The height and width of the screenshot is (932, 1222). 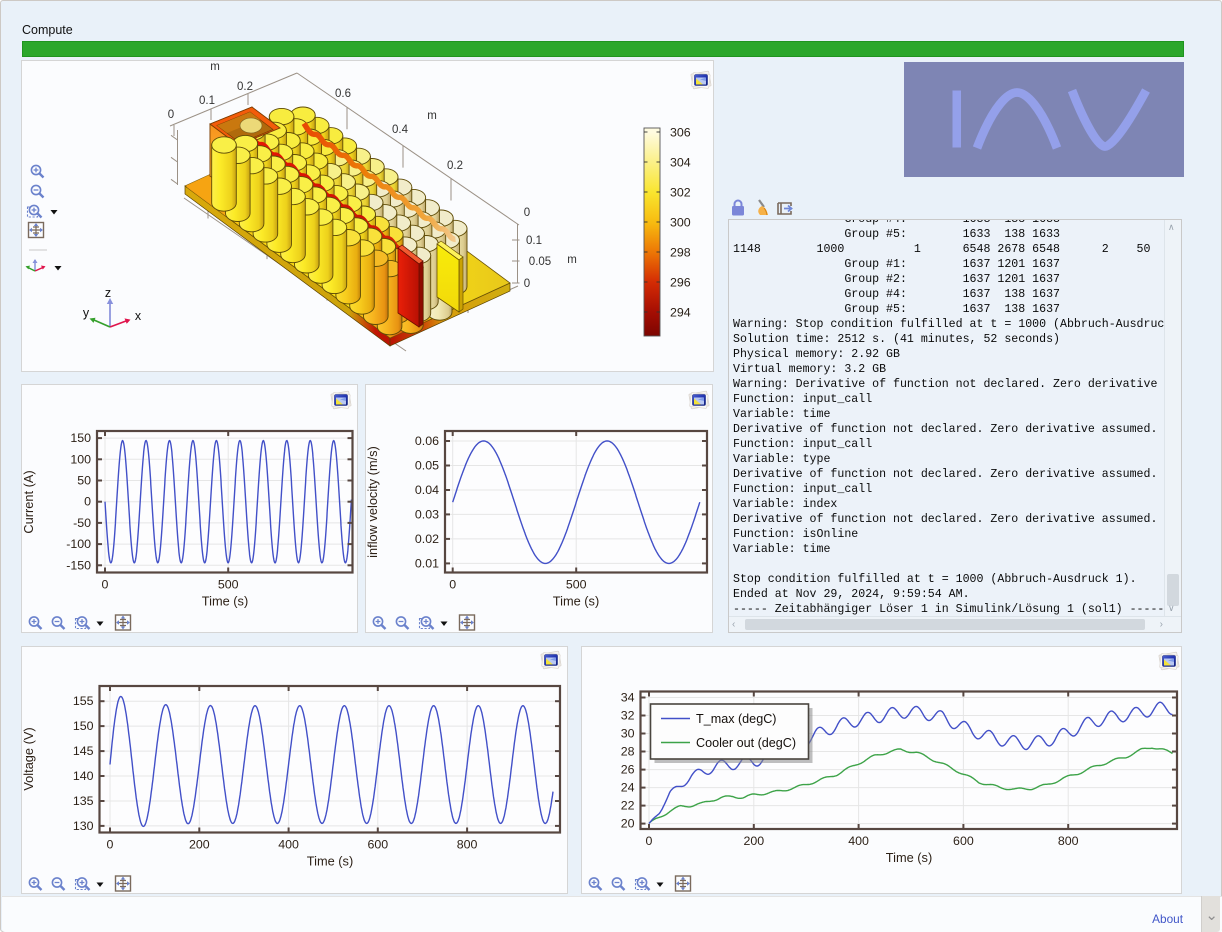 I want to click on svg-text: 30, so click(x=628, y=734).